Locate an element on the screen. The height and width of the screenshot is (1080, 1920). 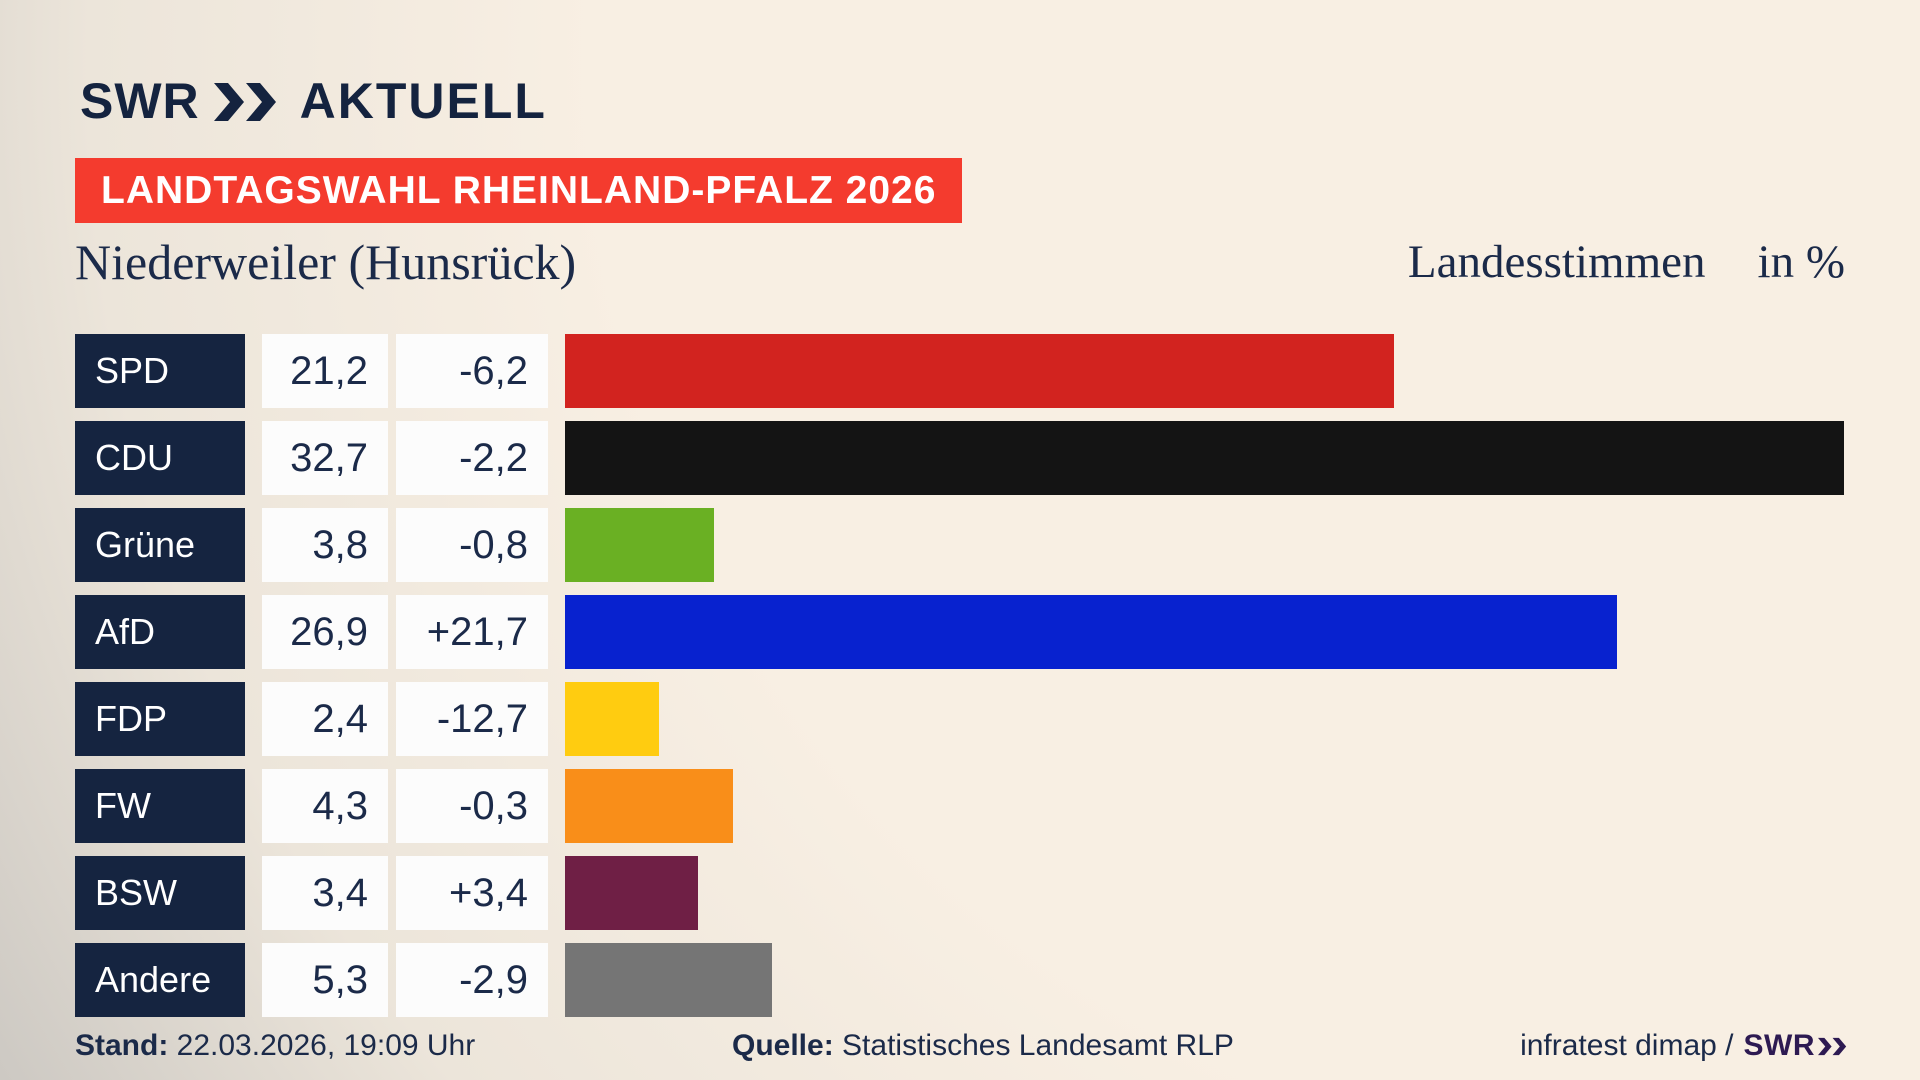
credit-swr-brand: SWR is located at coordinates (1796, 1046).